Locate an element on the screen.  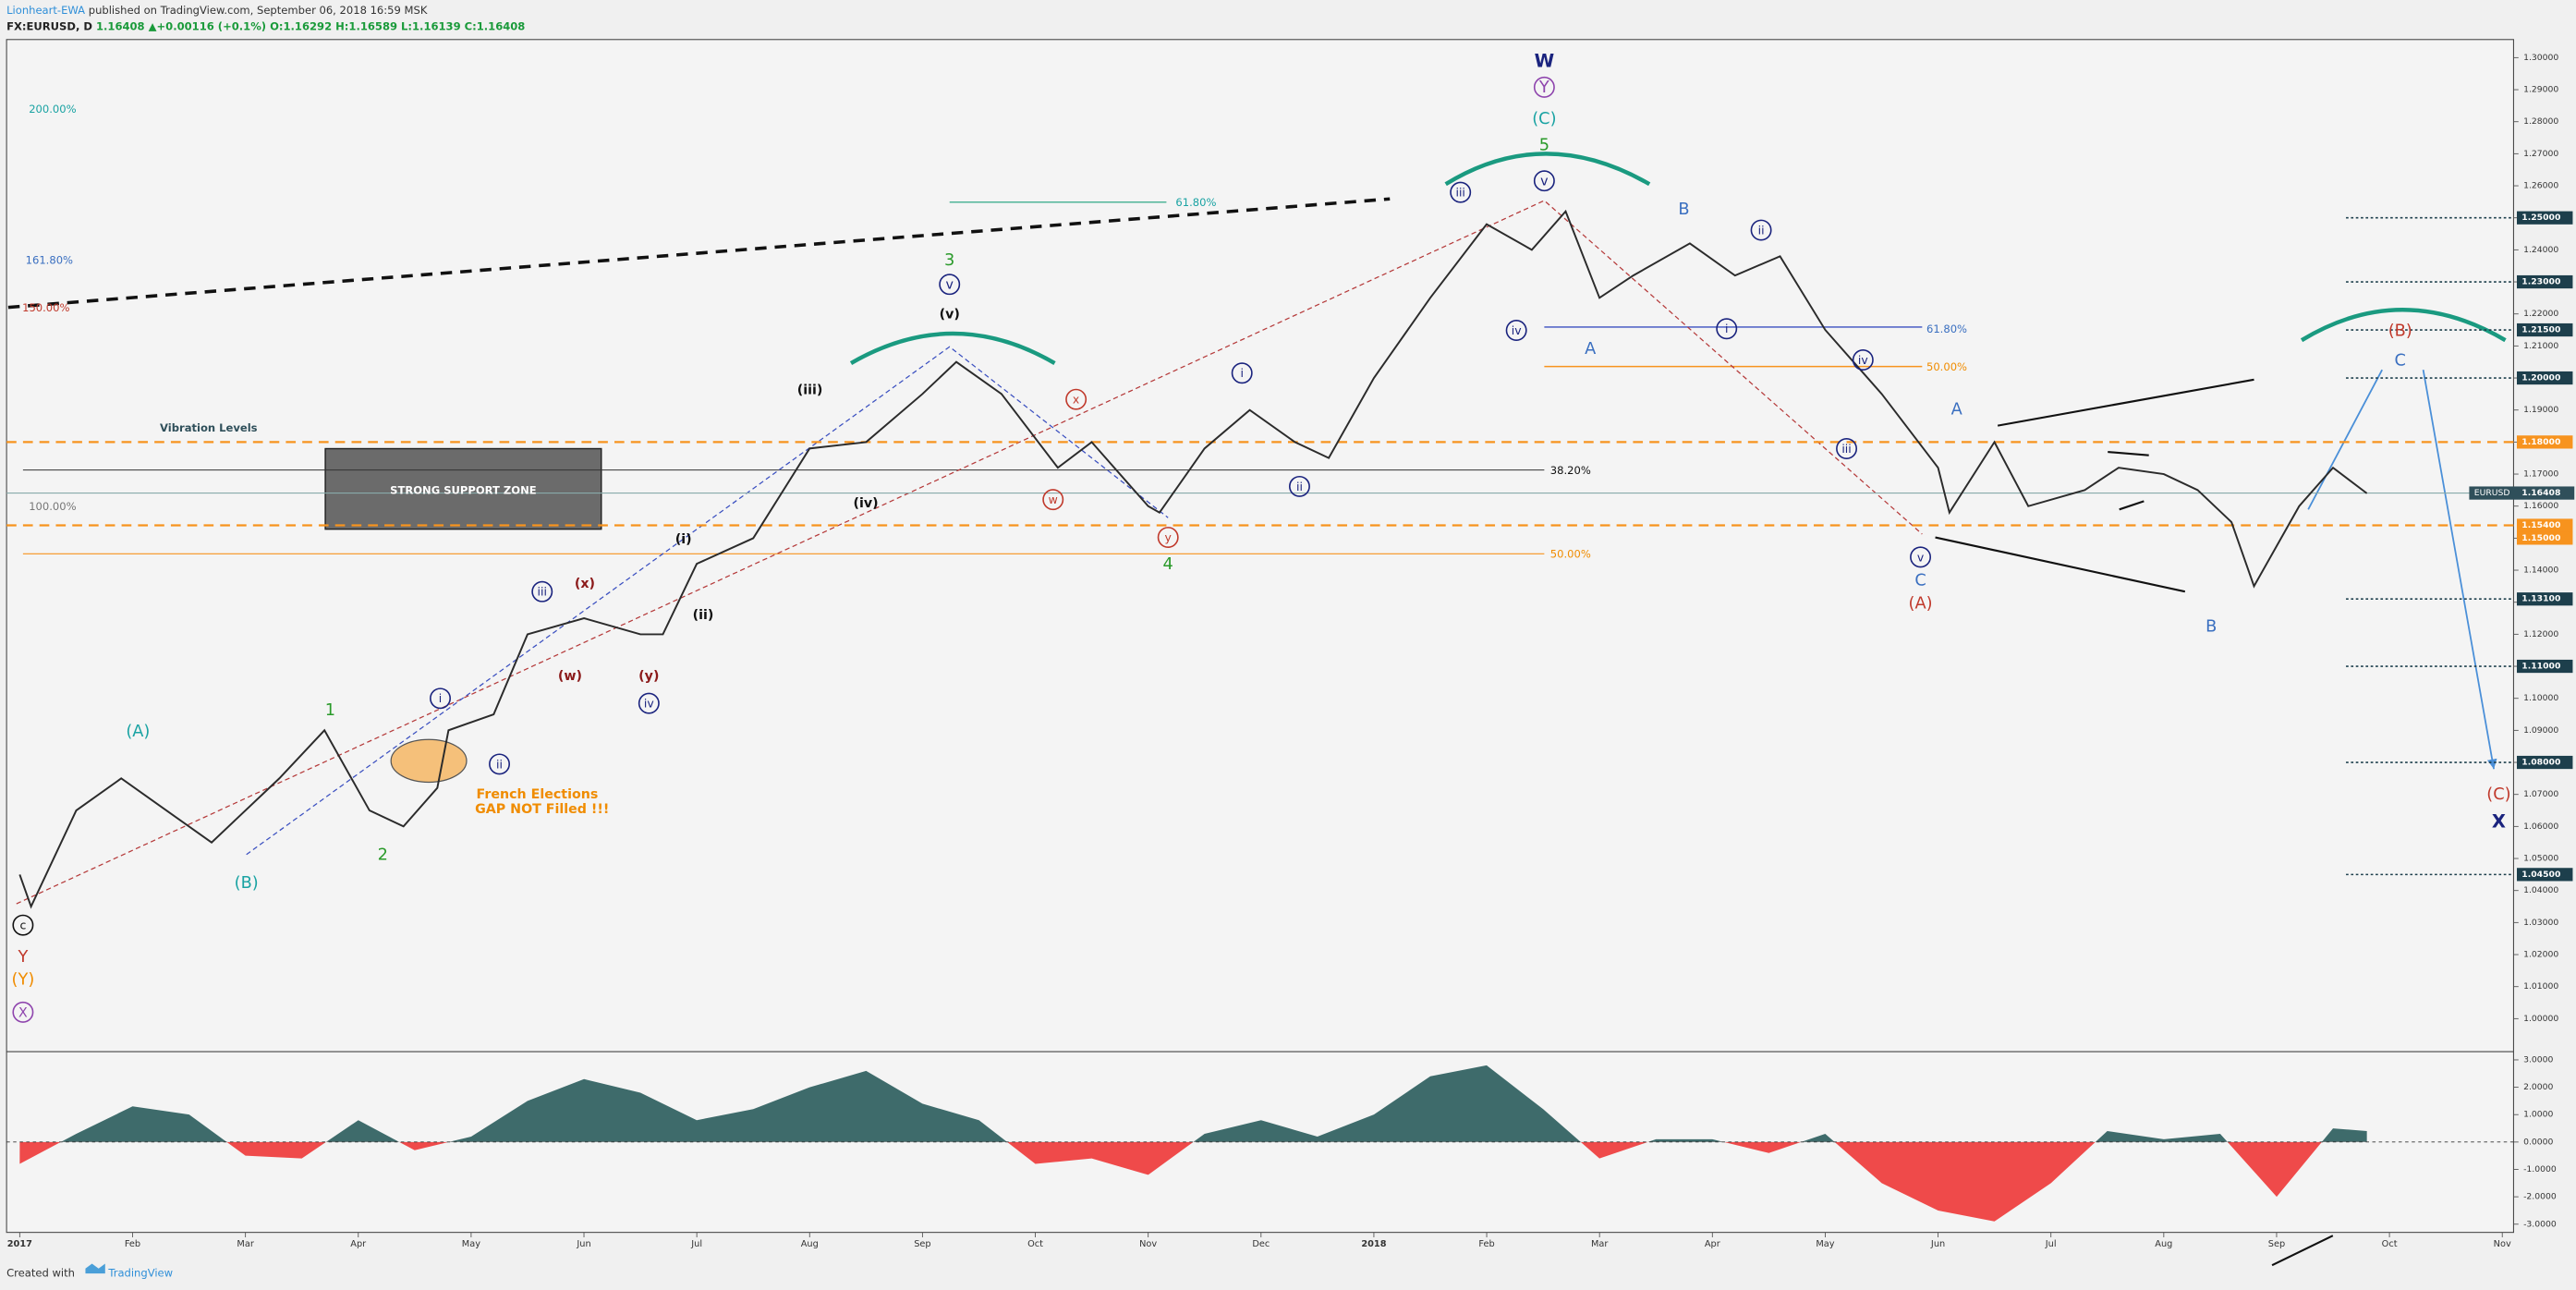
brand: TradingView is located at coordinates (140, 1273).